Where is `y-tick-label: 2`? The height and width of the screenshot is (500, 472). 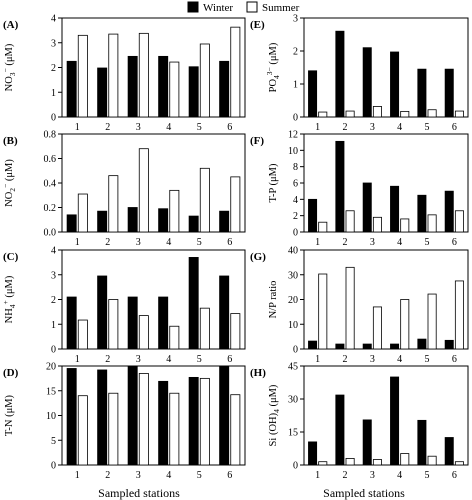 y-tick-label: 2 is located at coordinates (53, 68).